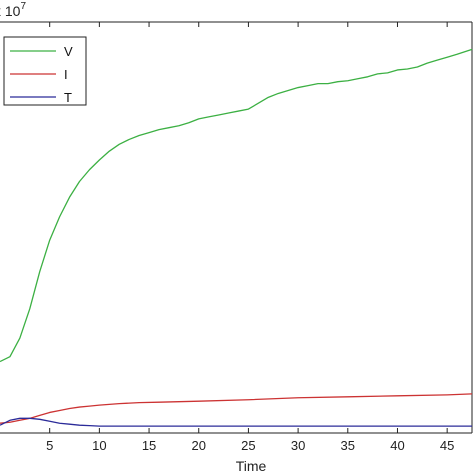 The height and width of the screenshot is (474, 474). I want to click on x-tick-label: 35, so click(348, 445).